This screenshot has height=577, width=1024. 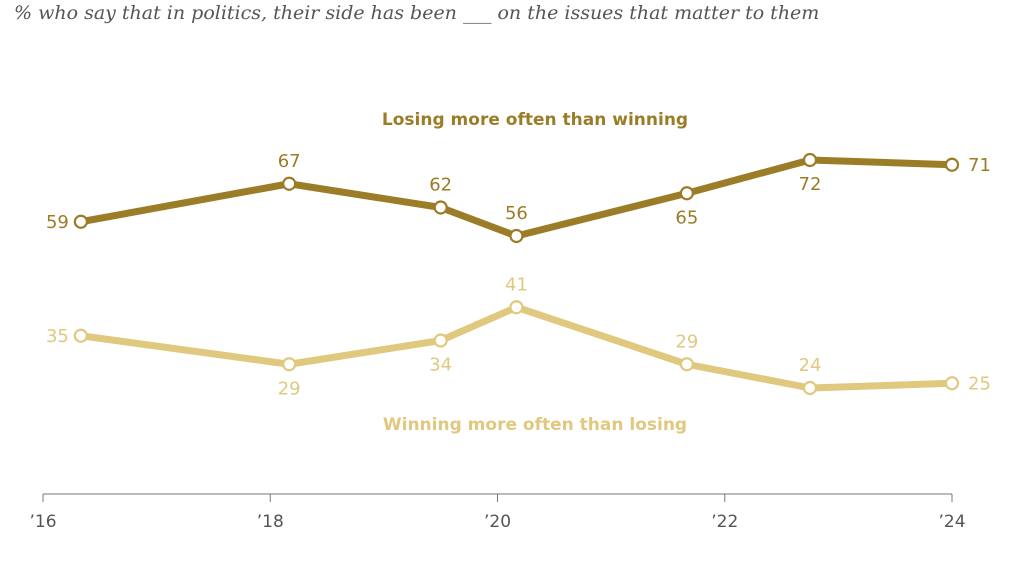 I want to click on data-label: 34, so click(x=440, y=365).